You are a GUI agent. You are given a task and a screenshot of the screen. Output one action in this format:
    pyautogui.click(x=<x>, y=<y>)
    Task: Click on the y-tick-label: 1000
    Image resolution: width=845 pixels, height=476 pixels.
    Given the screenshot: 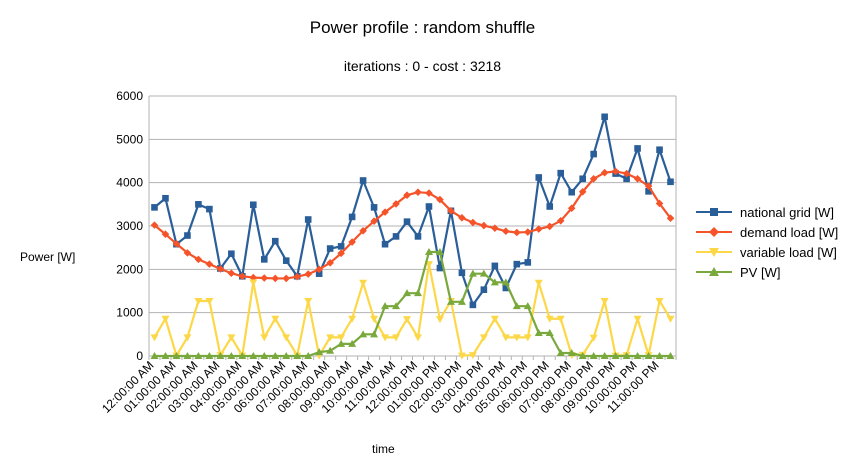 What is the action you would take?
    pyautogui.click(x=129, y=313)
    